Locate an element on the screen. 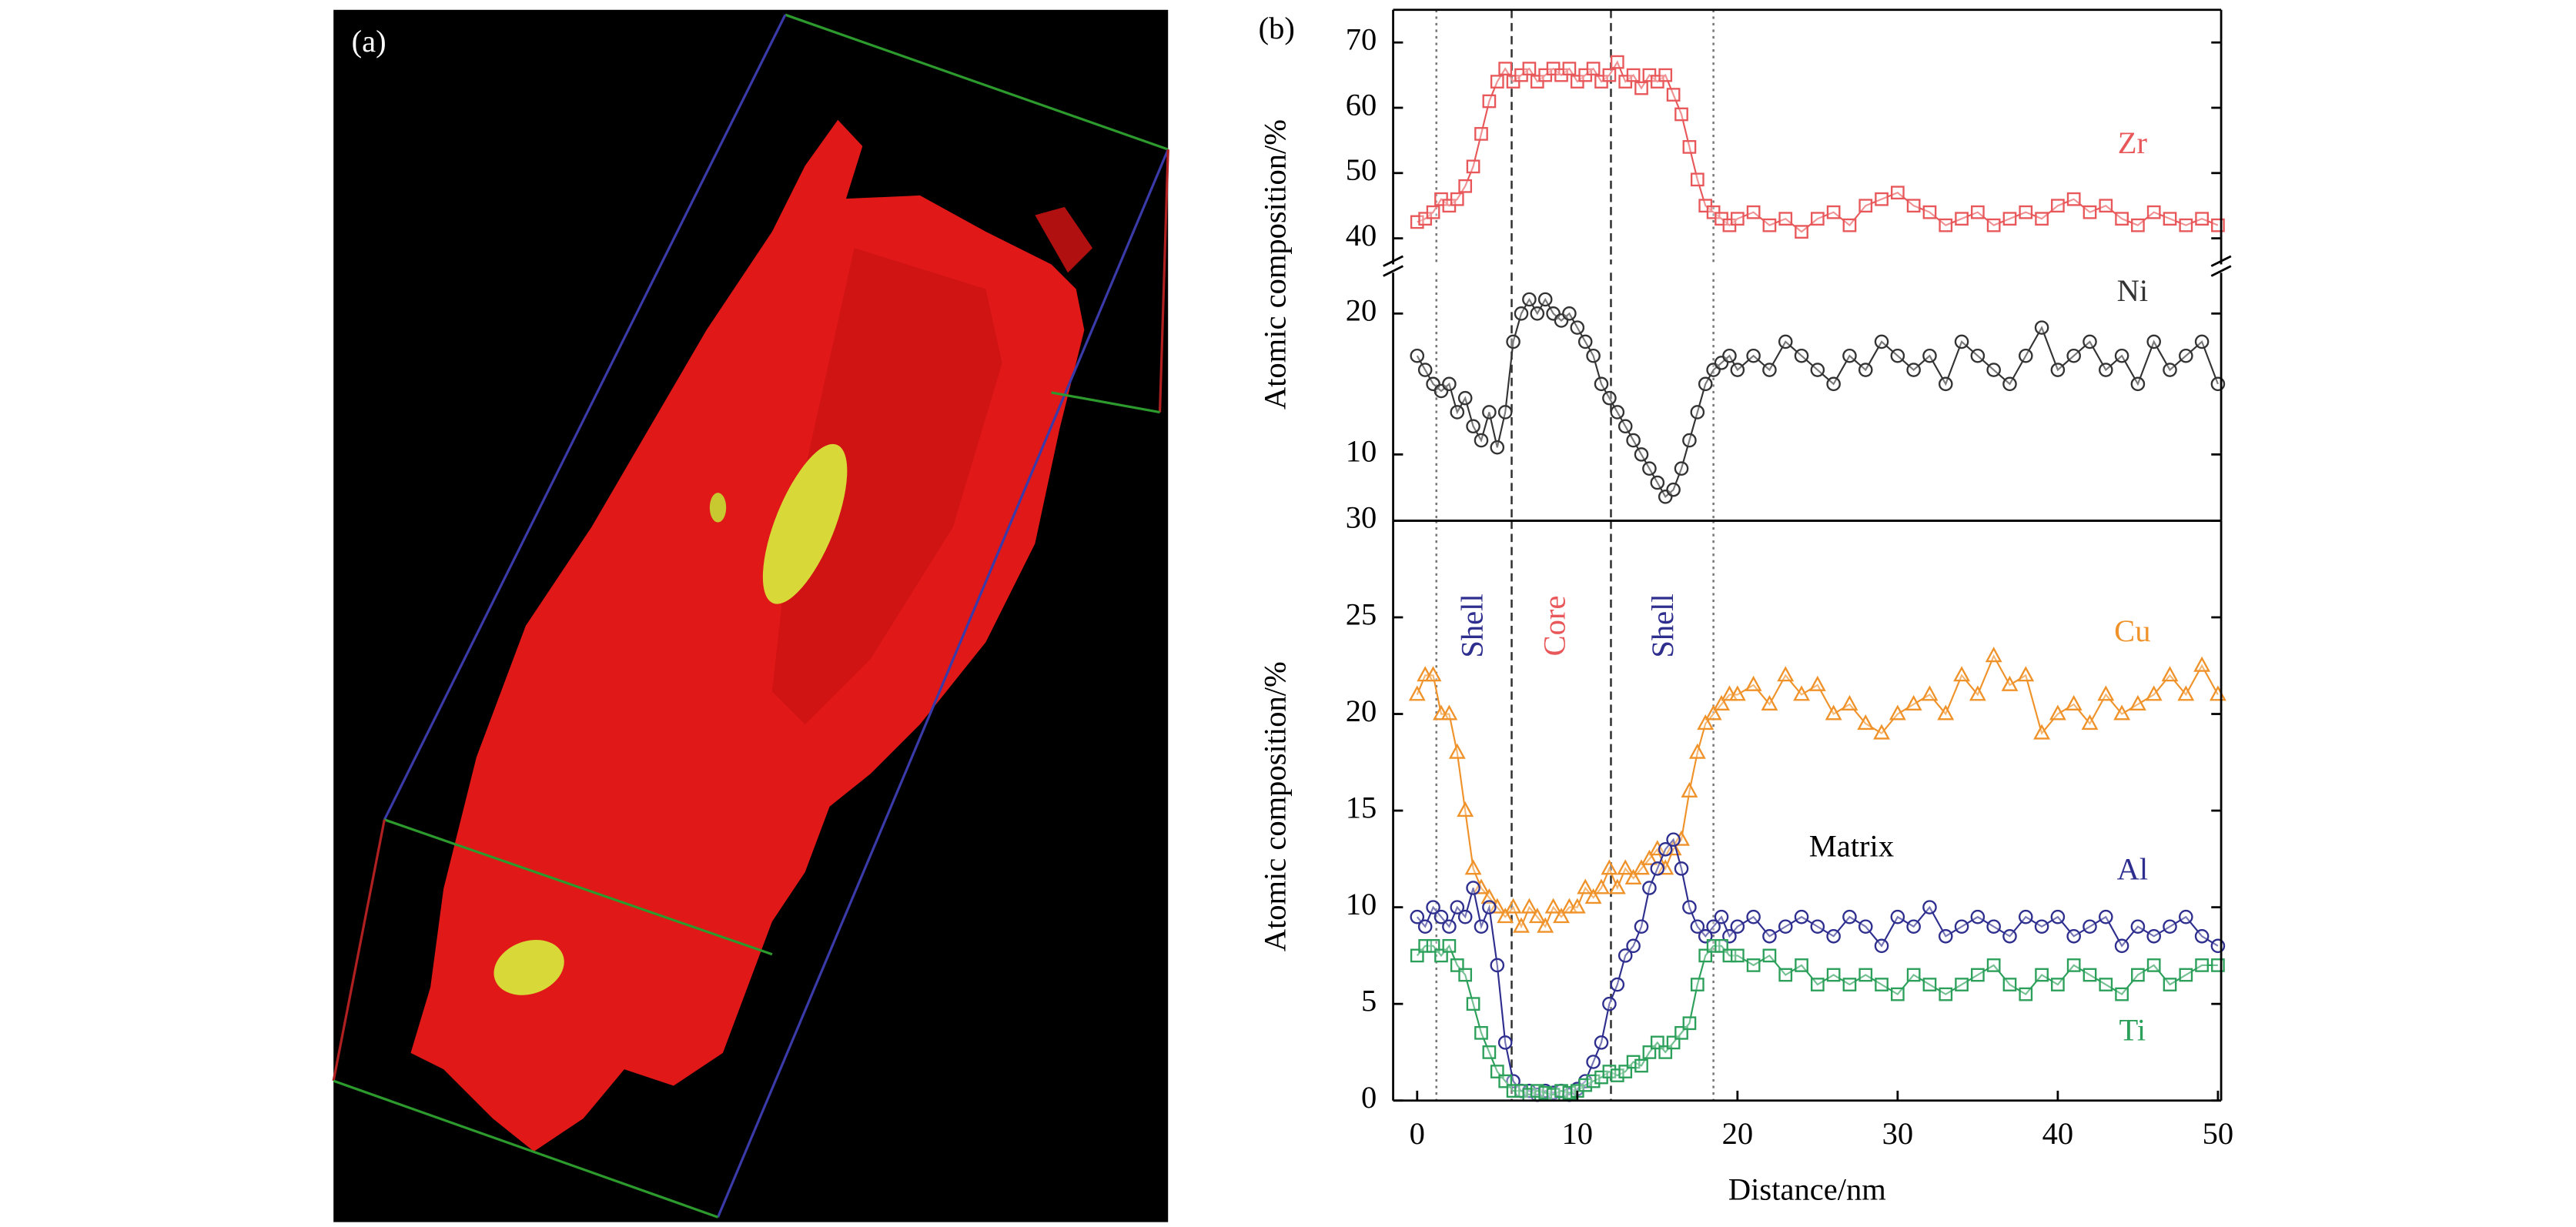 The height and width of the screenshot is (1227, 2576). y-tick-label: 40 is located at coordinates (1361, 235).